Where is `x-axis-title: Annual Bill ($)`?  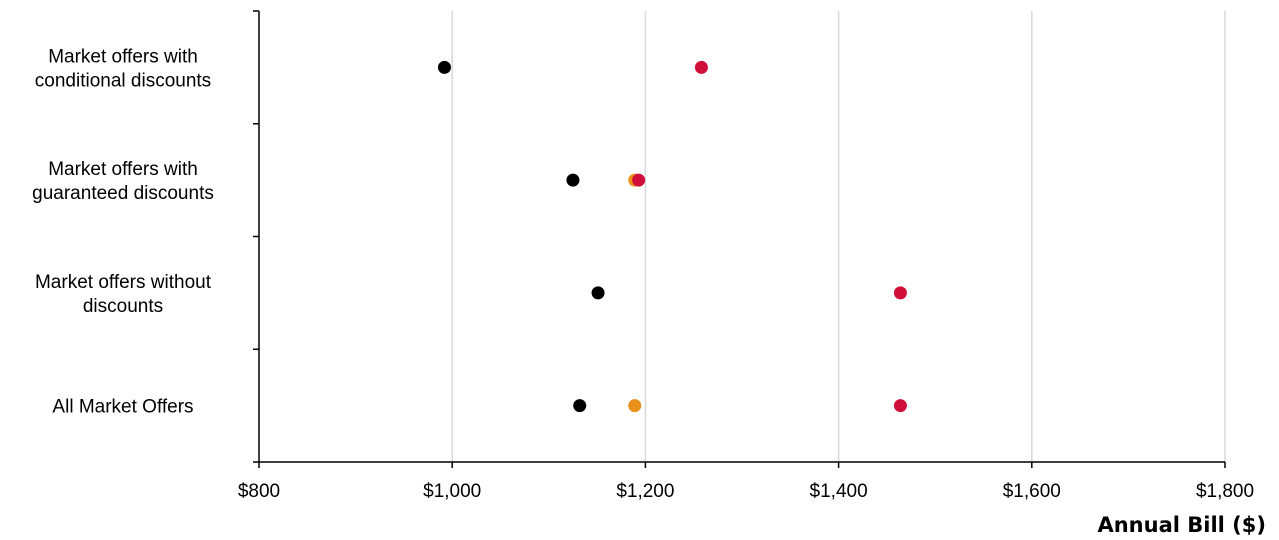
x-axis-title: Annual Bill ($) is located at coordinates (1181, 525).